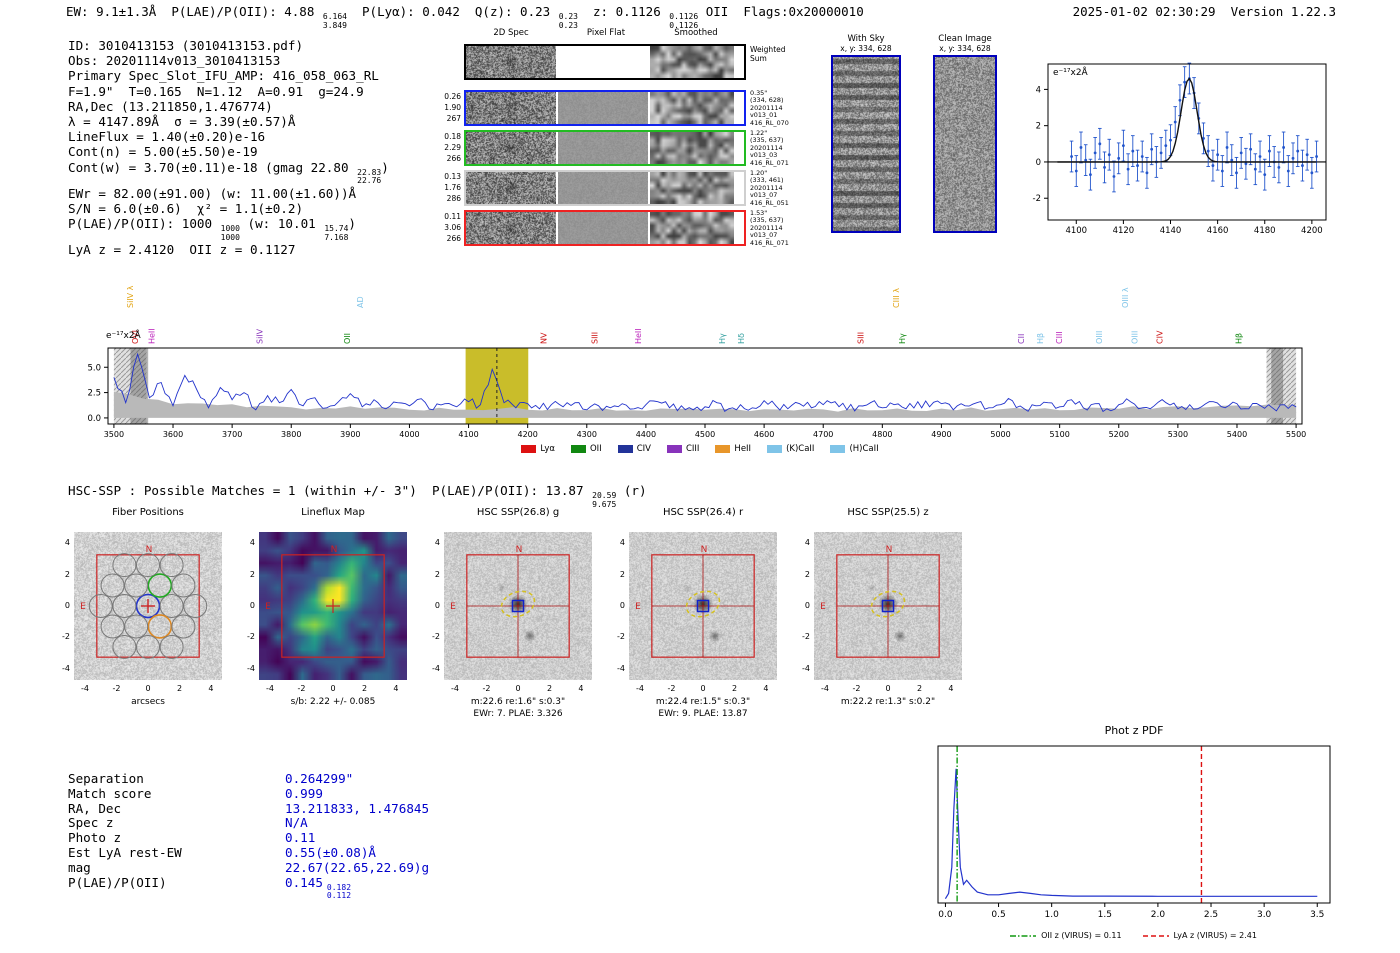 This screenshot has height=953, width=1400. I want to click on with-sky-coords: x, y: 334, 628, so click(866, 48).